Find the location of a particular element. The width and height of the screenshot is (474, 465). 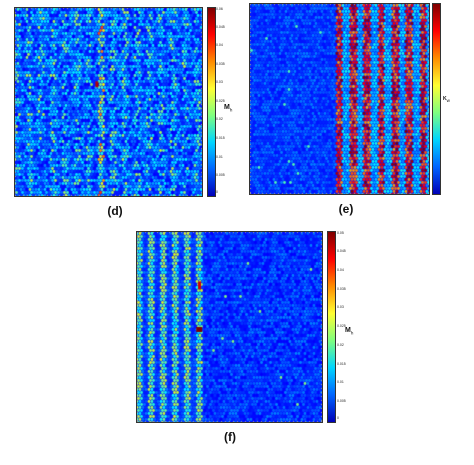

colorbar-f is located at coordinates (331, 327).